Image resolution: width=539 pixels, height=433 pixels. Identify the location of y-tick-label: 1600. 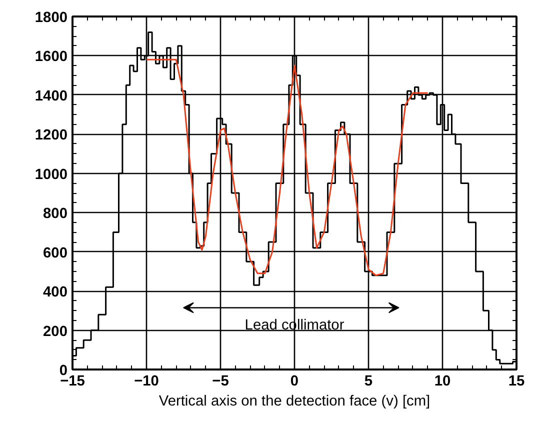
(51, 57).